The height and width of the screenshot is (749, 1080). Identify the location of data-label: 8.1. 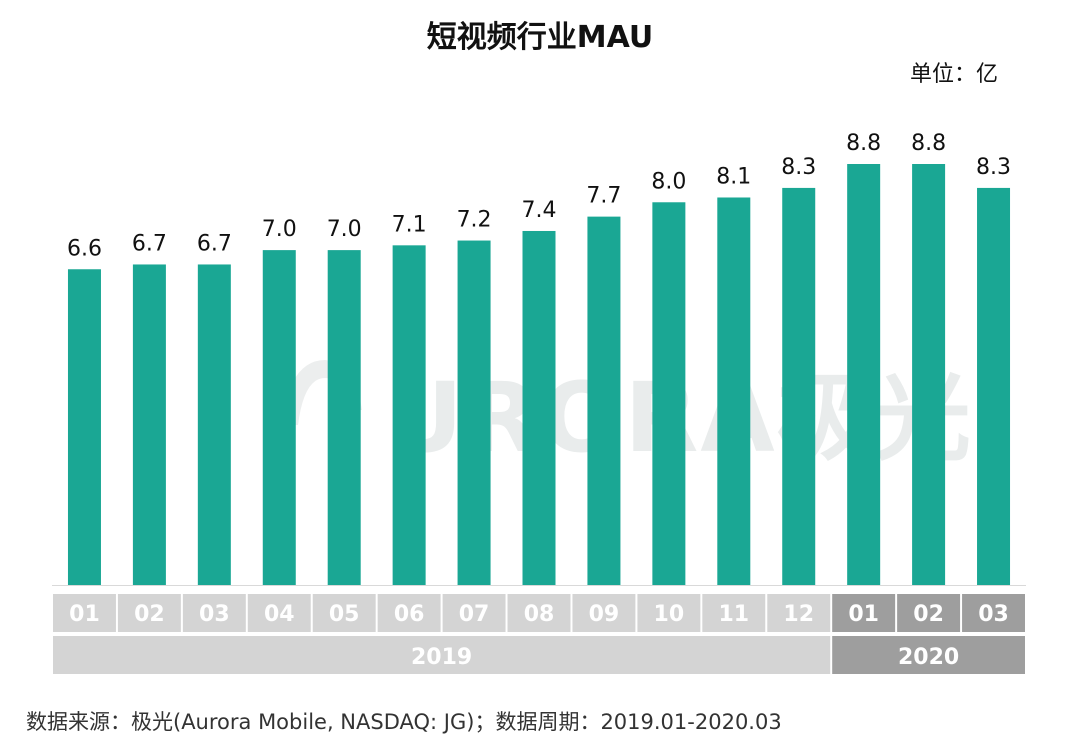
(733, 176).